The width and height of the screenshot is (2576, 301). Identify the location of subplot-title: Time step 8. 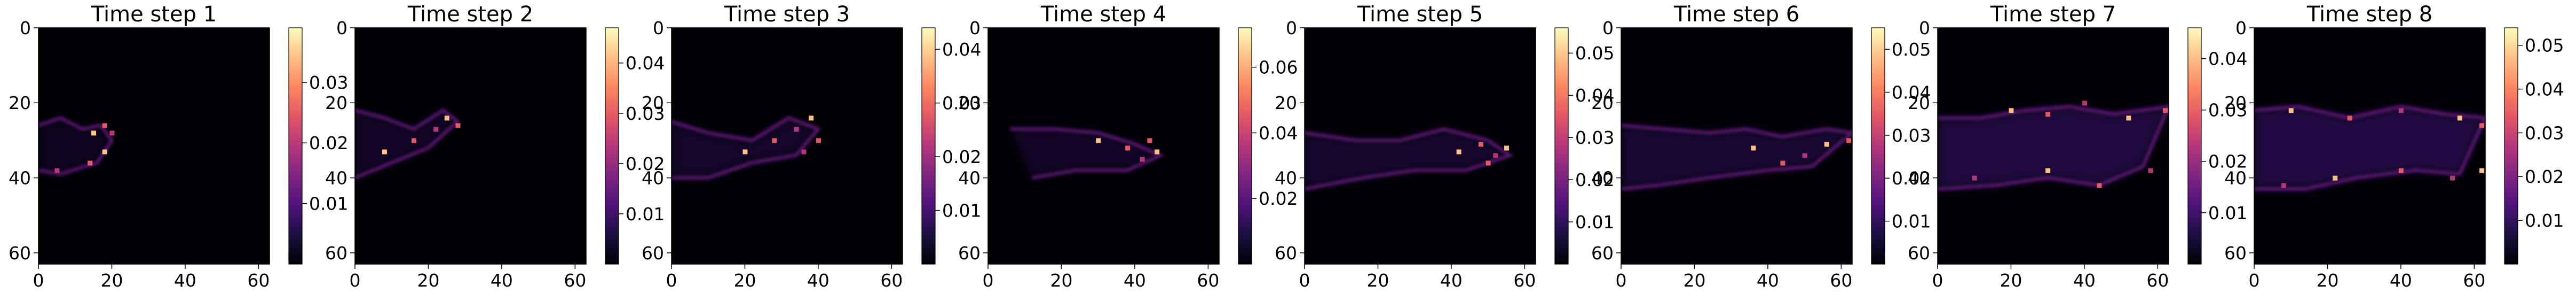
(2369, 14).